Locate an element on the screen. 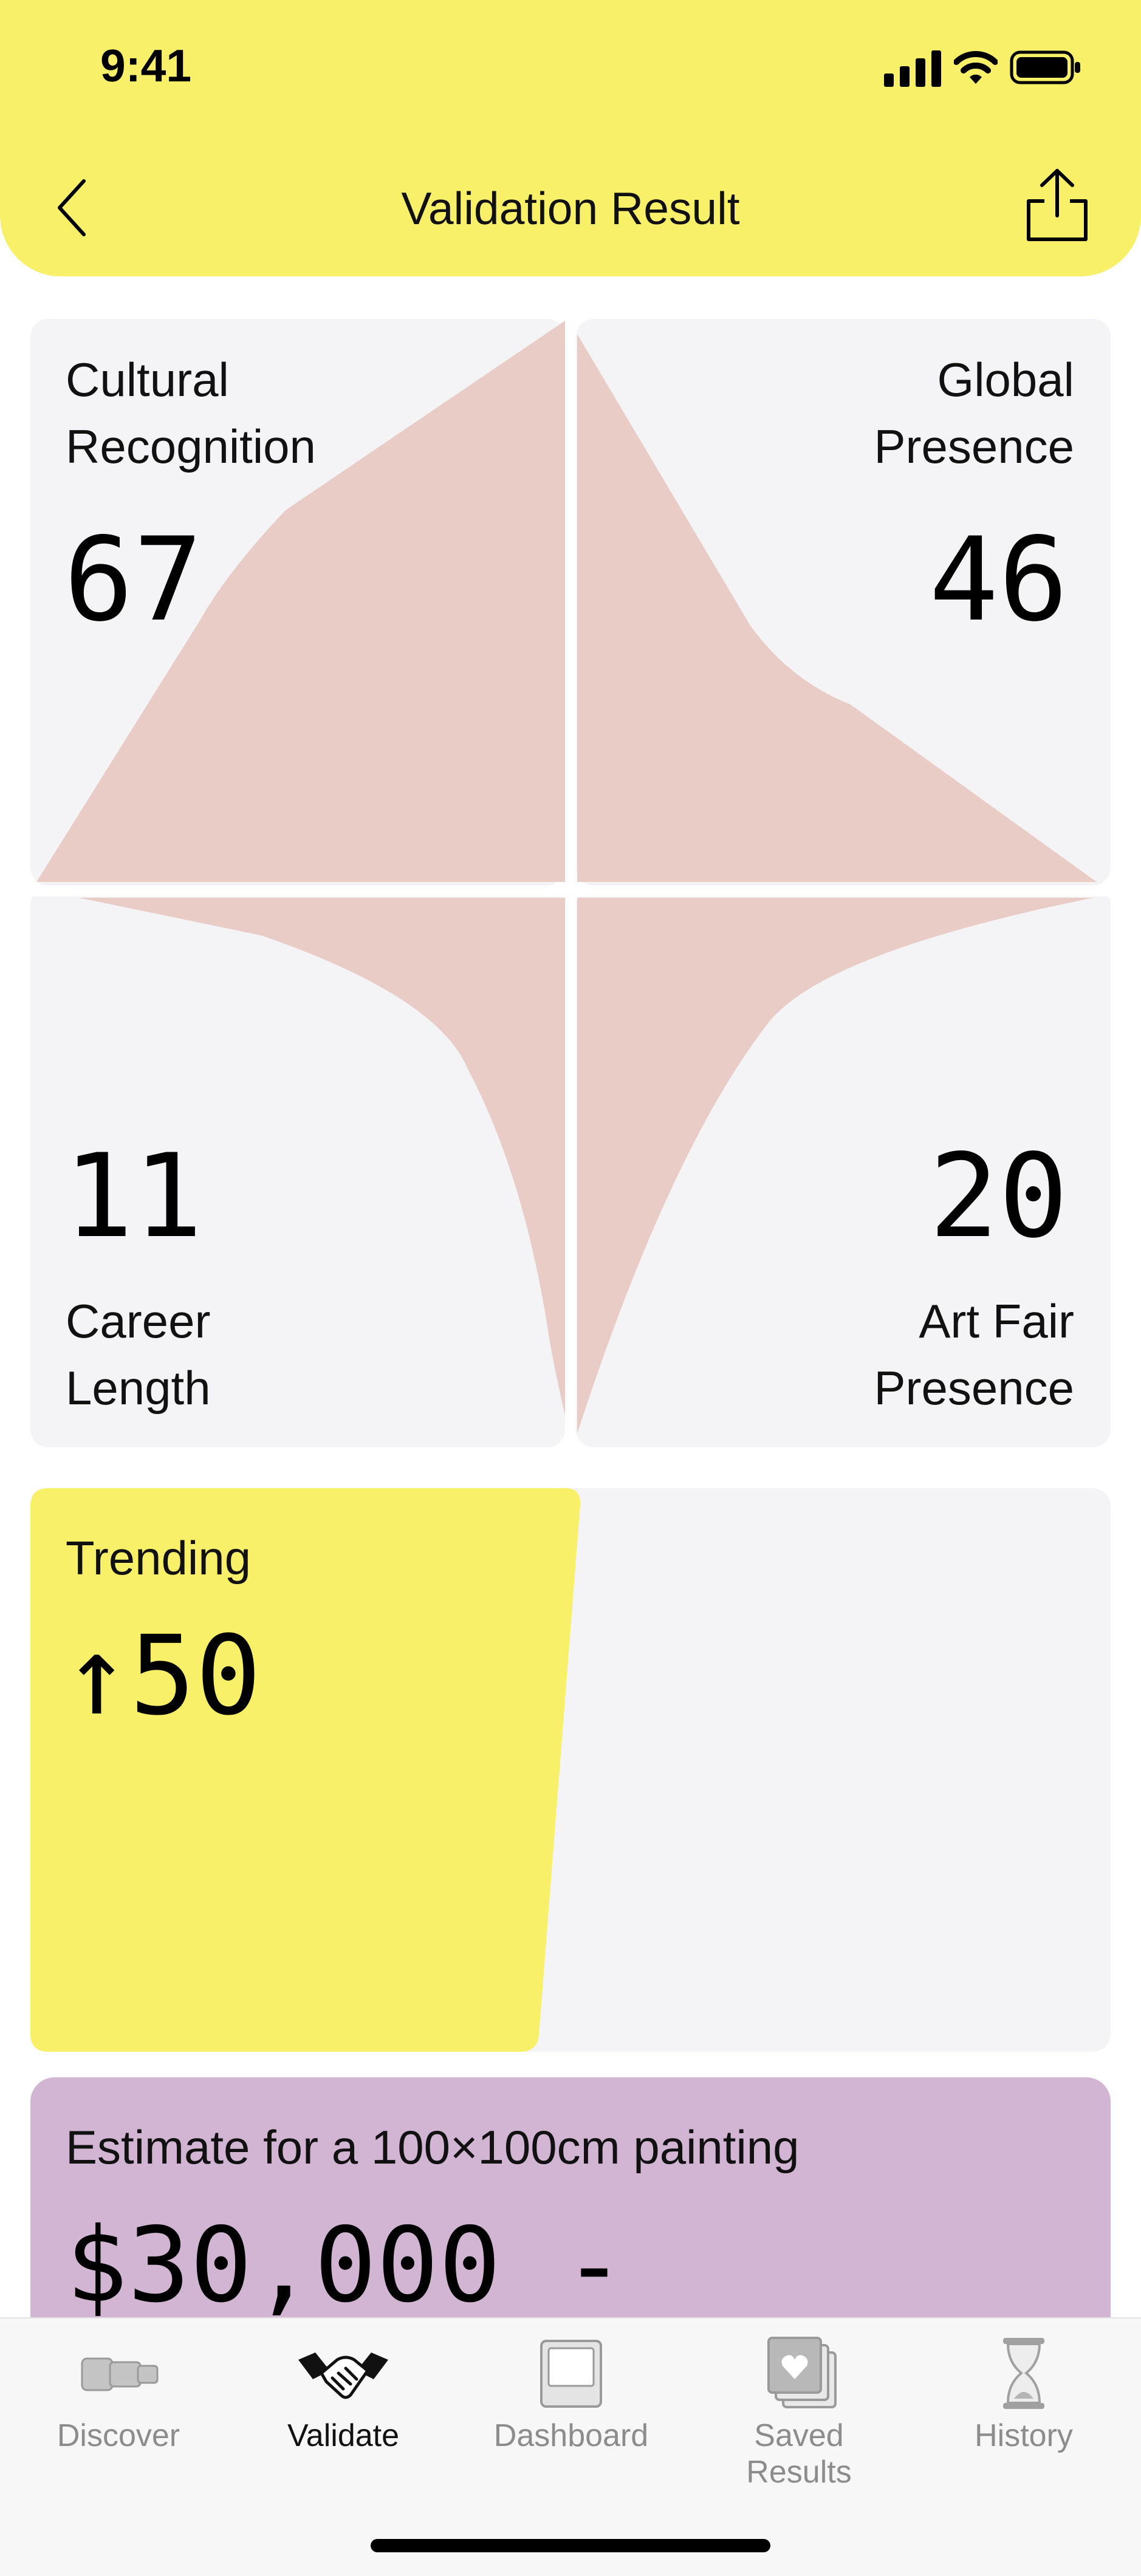  art-fair-presence-label-line1: Art Fair is located at coordinates (997, 1321).